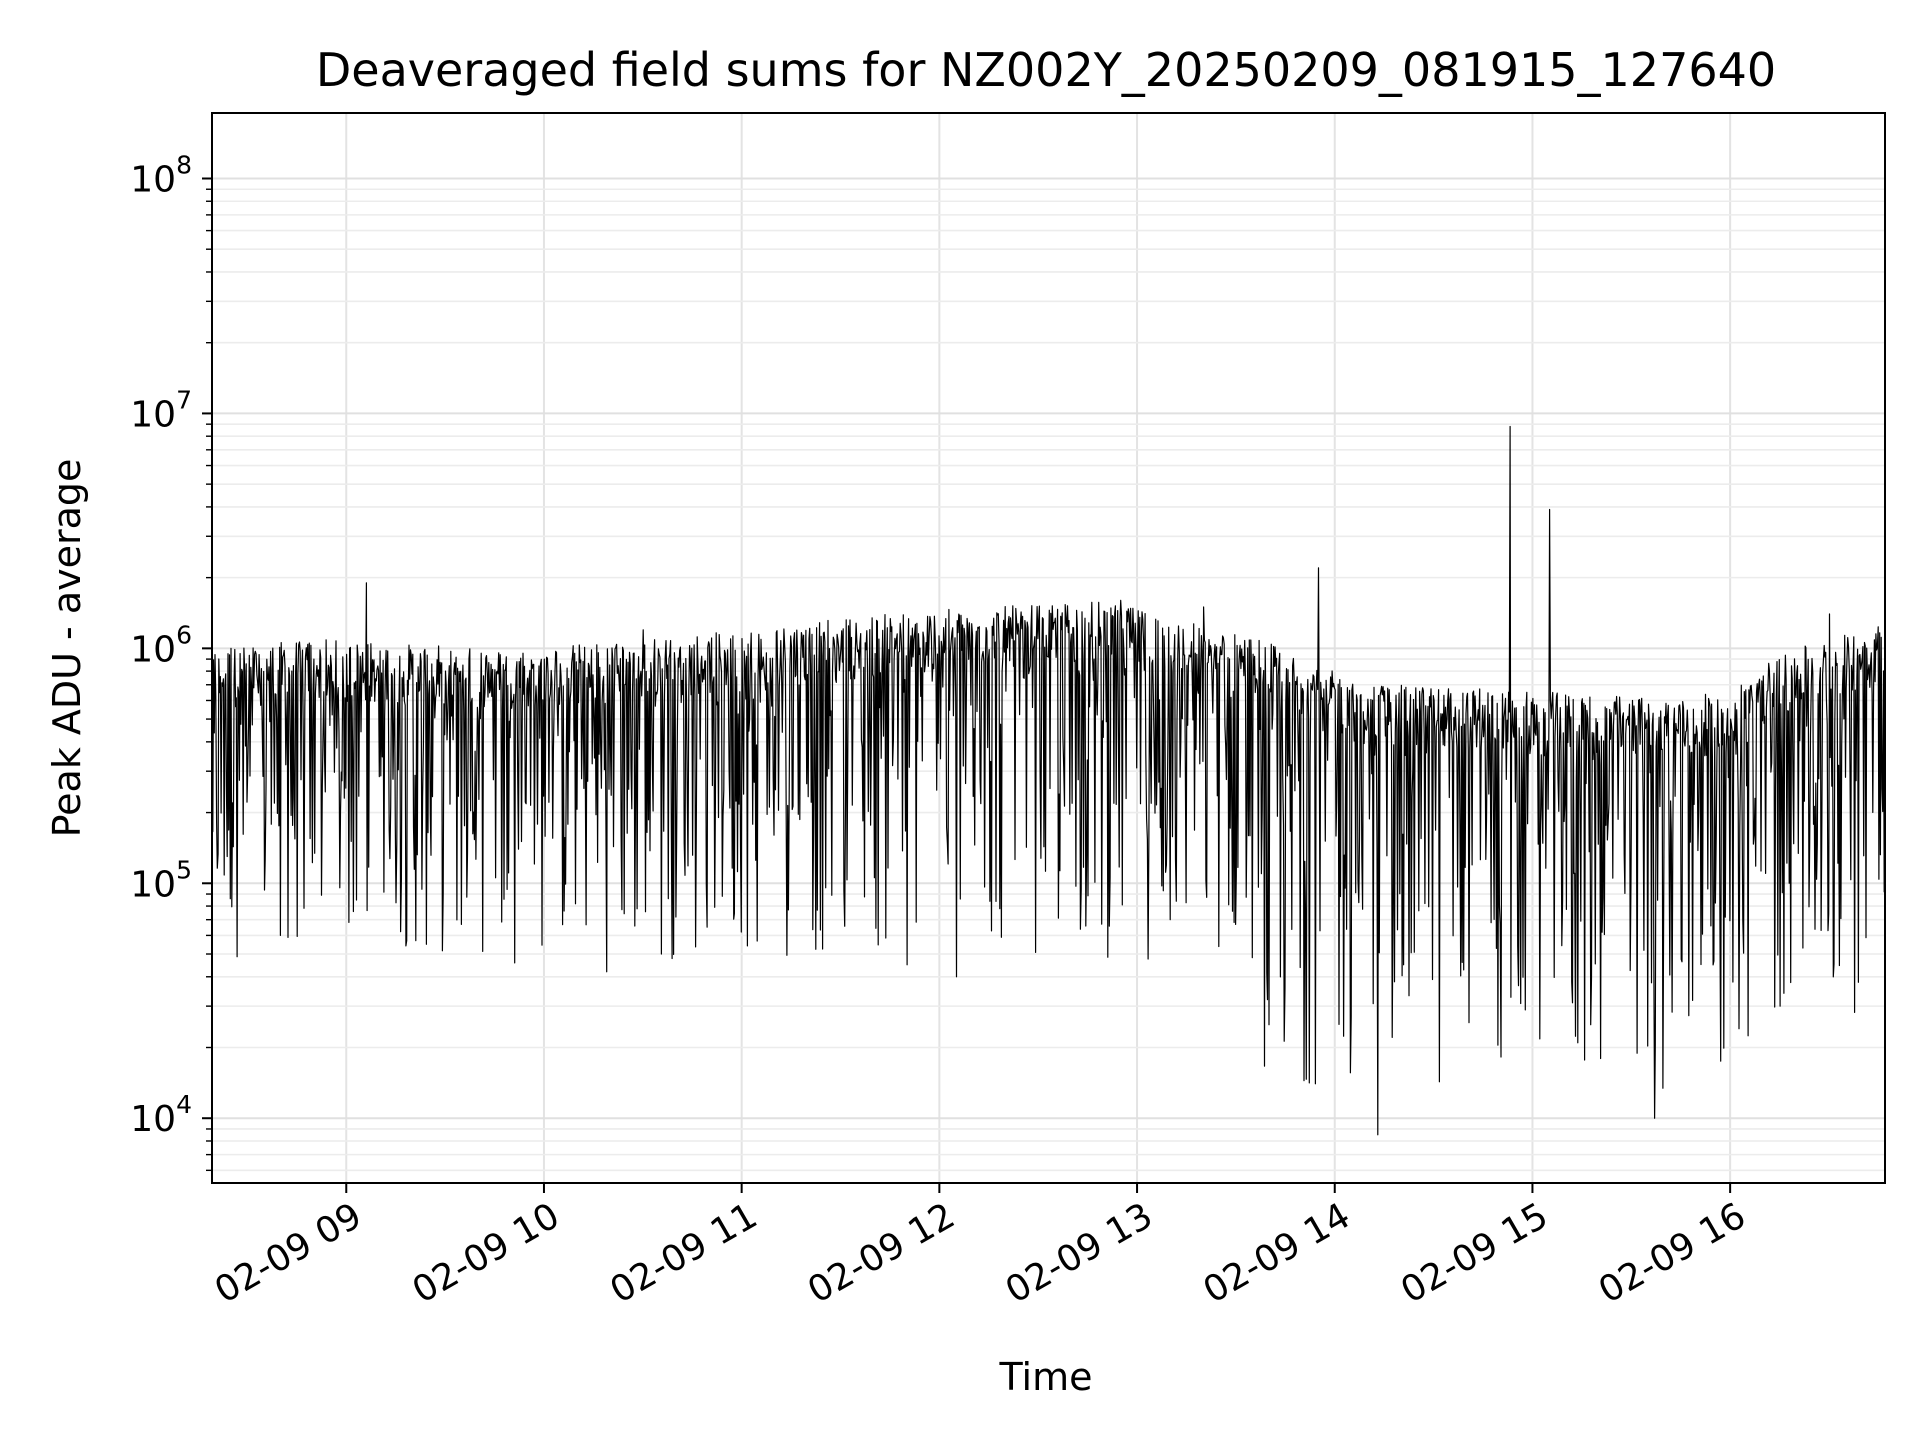 The image size is (1920, 1440). What do you see at coordinates (67, 648) in the screenshot?
I see `y-axis-label: Peak ADU - average` at bounding box center [67, 648].